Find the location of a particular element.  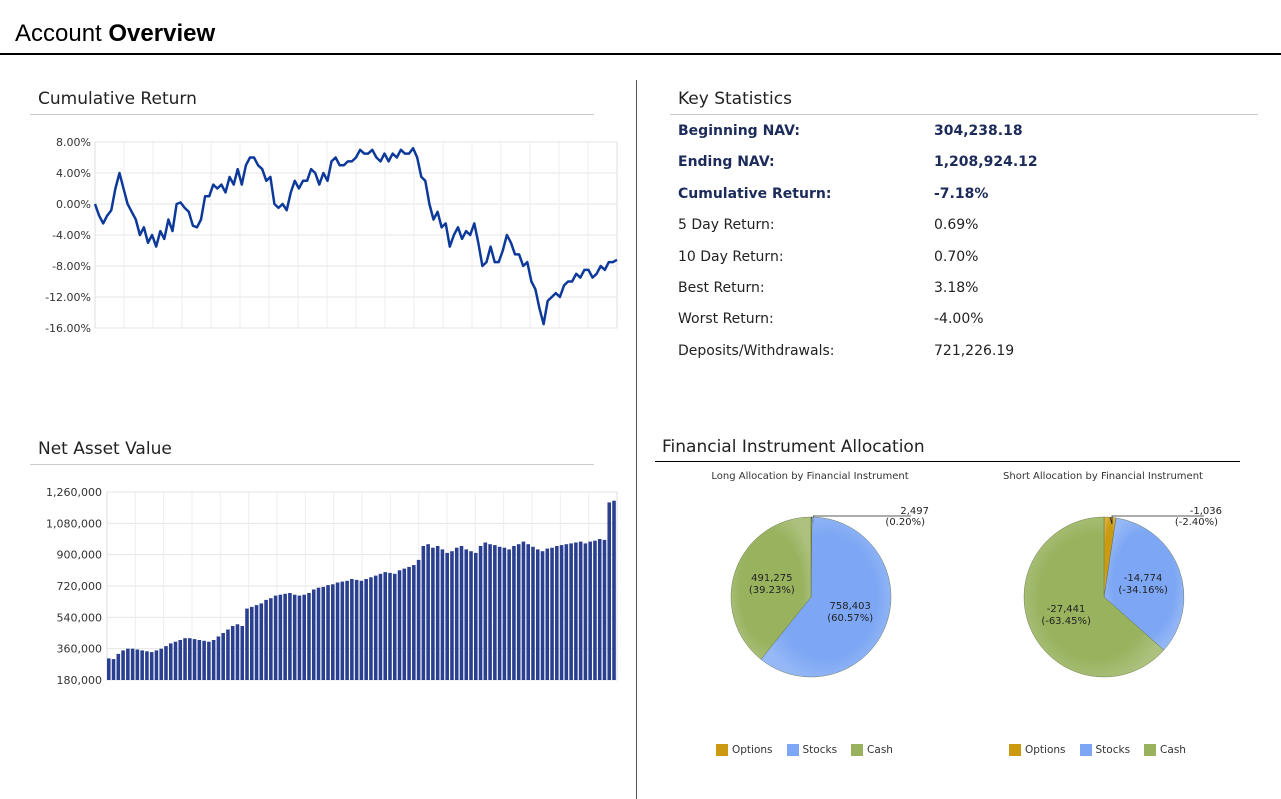

stat-label: Cumulative Return: is located at coordinates (755, 193).